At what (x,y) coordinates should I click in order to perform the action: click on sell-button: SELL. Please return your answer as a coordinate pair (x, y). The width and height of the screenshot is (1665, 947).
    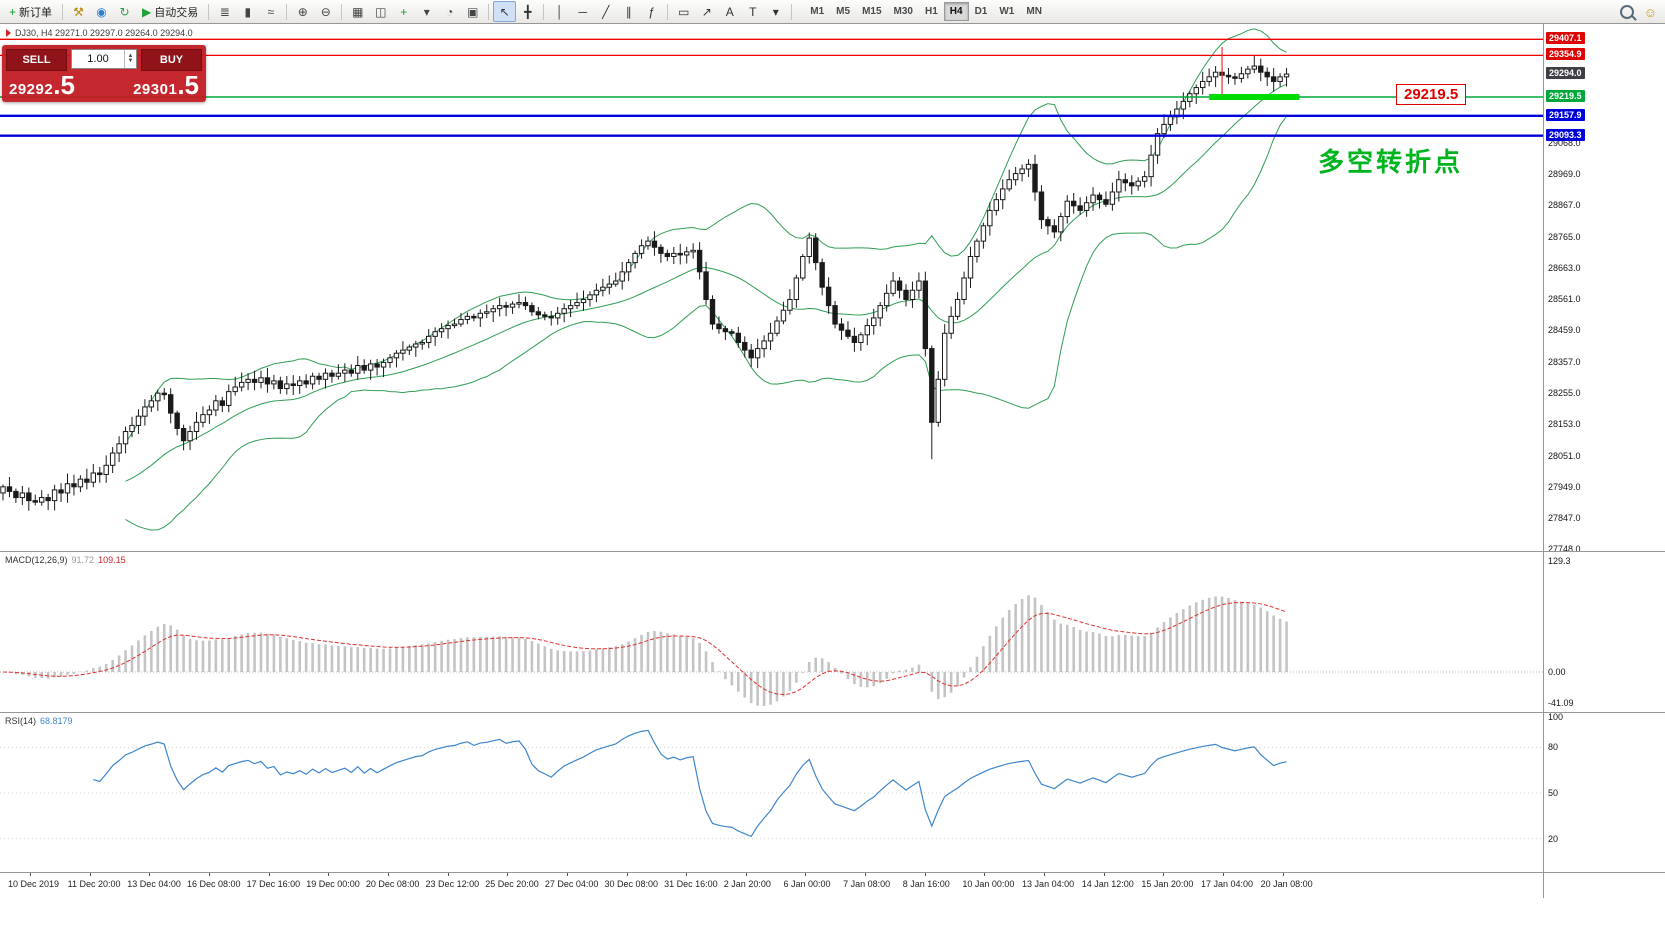
    Looking at the image, I should click on (36, 60).